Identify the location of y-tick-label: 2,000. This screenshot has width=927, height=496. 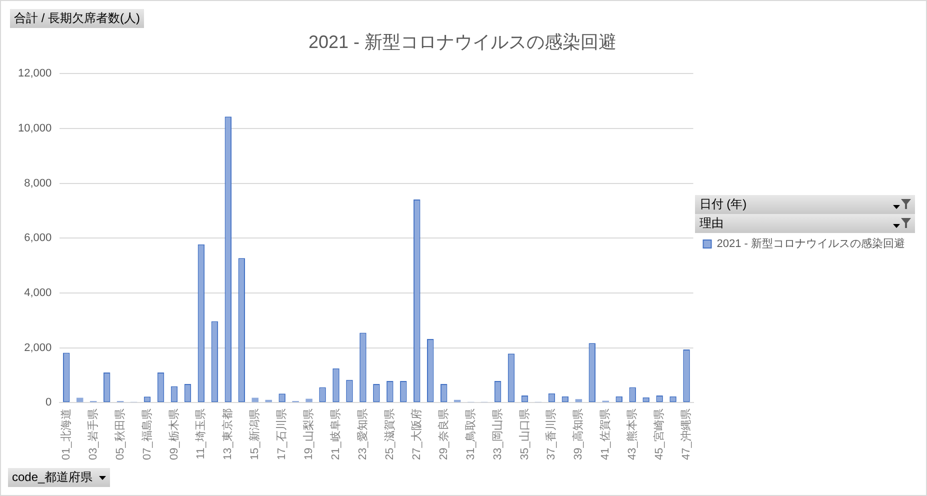
(38, 348).